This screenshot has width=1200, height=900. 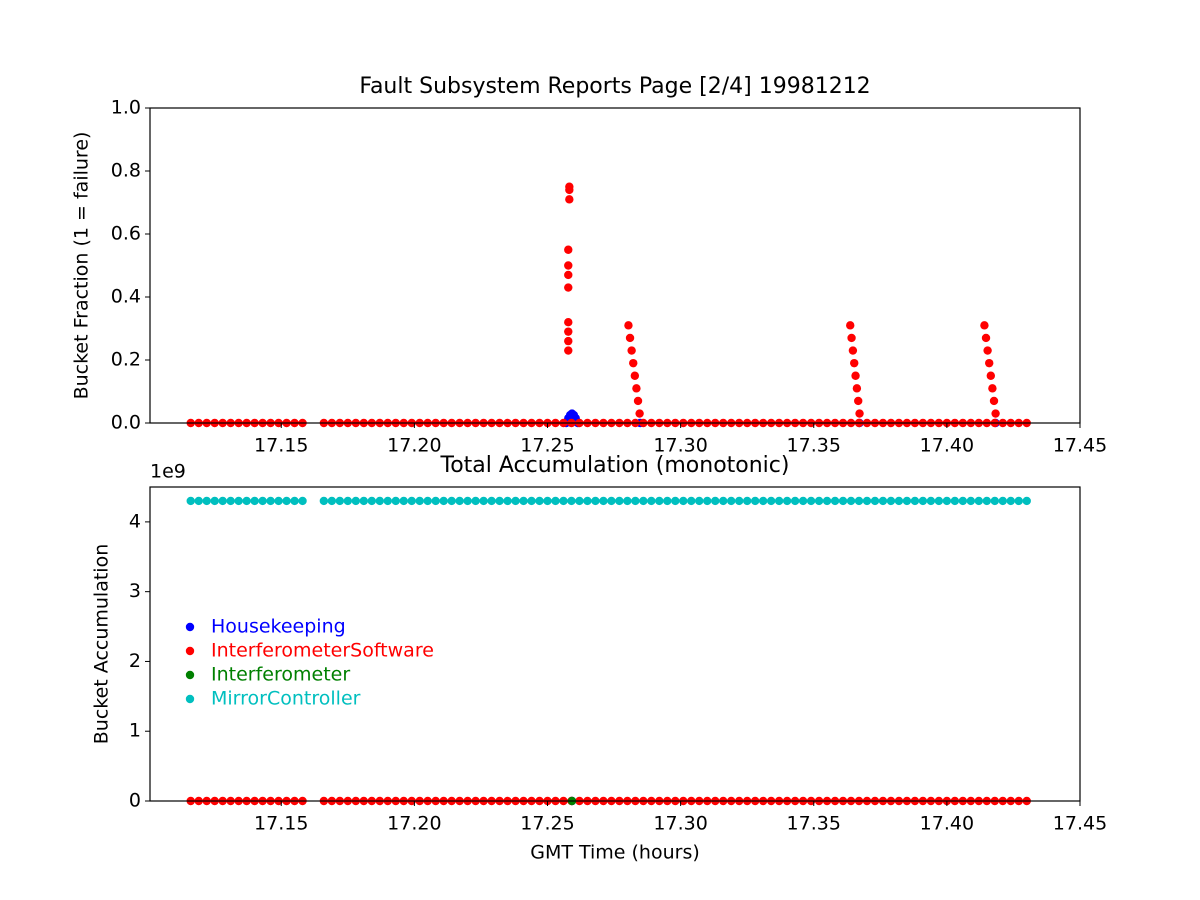 What do you see at coordinates (126, 234) in the screenshot?
I see `y-tick-label: 0.6` at bounding box center [126, 234].